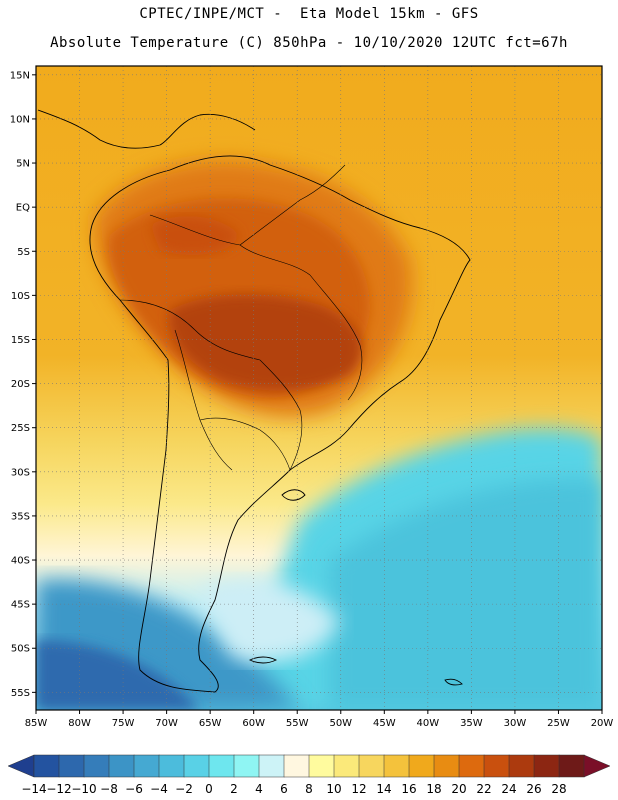  I want to click on colorbar-label: 10, so click(333, 789).